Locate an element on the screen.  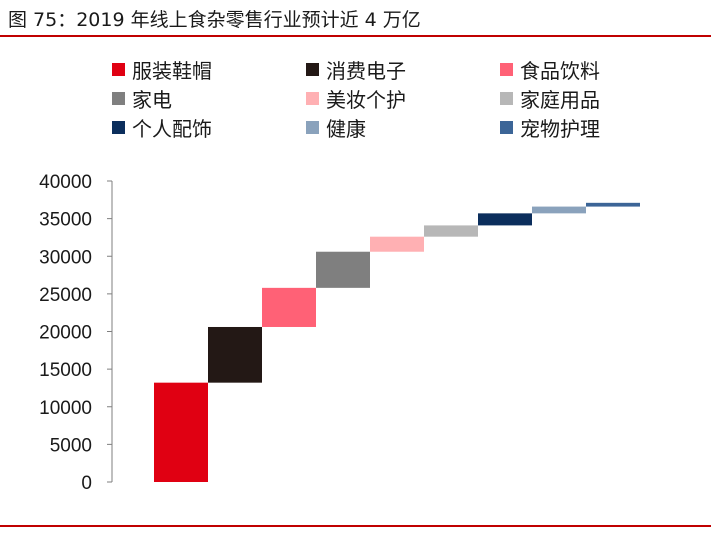
legend-item: 家电 is located at coordinates (142, 98).